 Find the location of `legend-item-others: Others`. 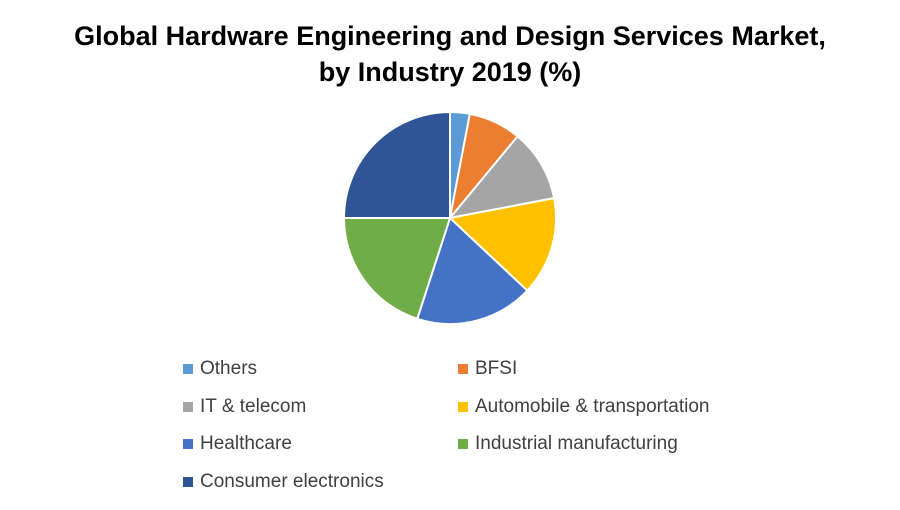

legend-item-others: Others is located at coordinates (220, 369).